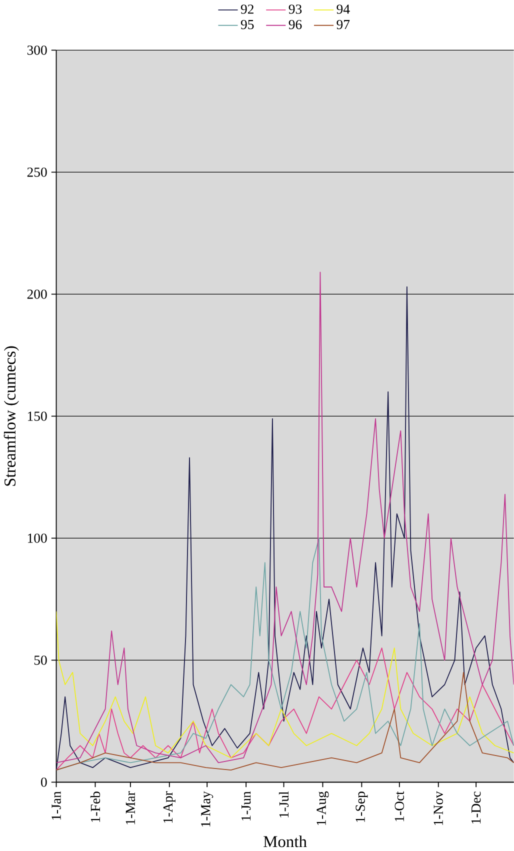  What do you see at coordinates (322, 808) in the screenshot?
I see `x-tick-label: 1-Aug` at bounding box center [322, 808].